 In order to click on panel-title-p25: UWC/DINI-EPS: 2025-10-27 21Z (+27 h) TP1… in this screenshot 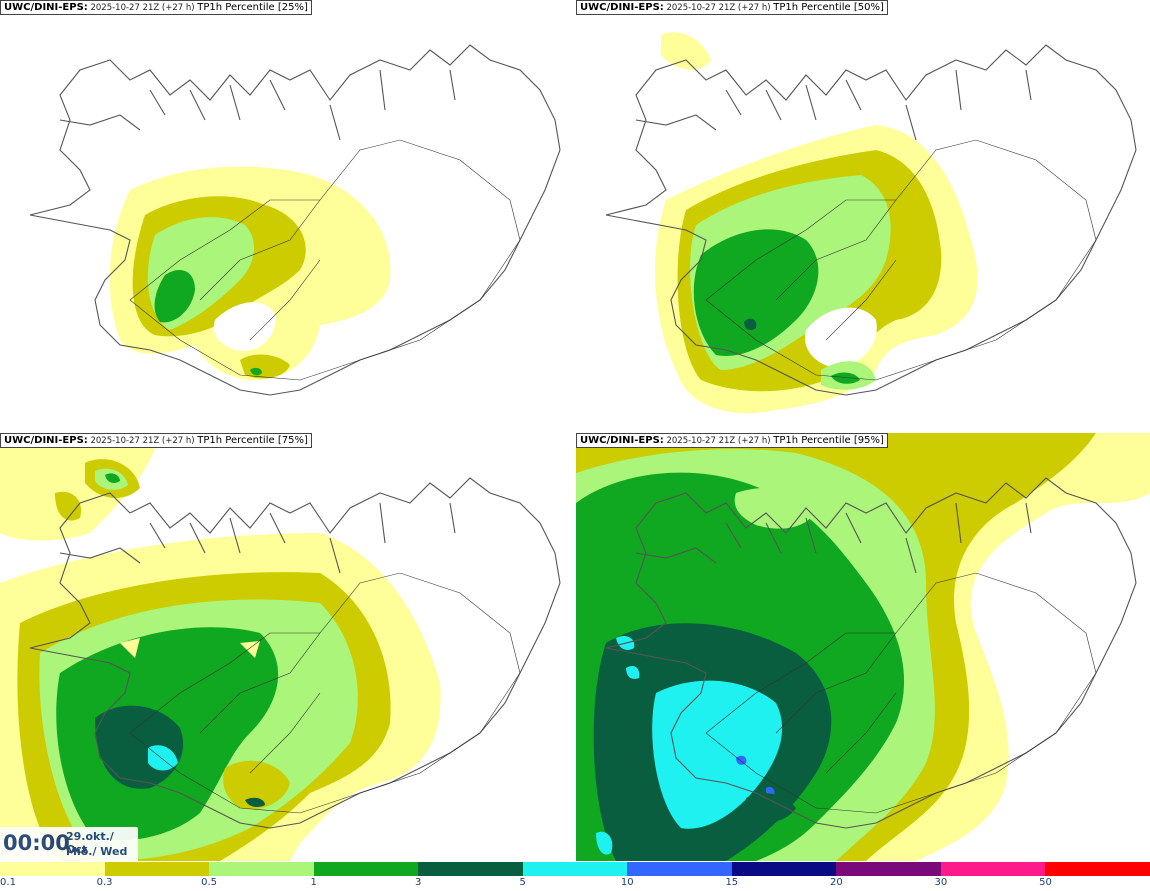, I will do `click(156, 7)`.